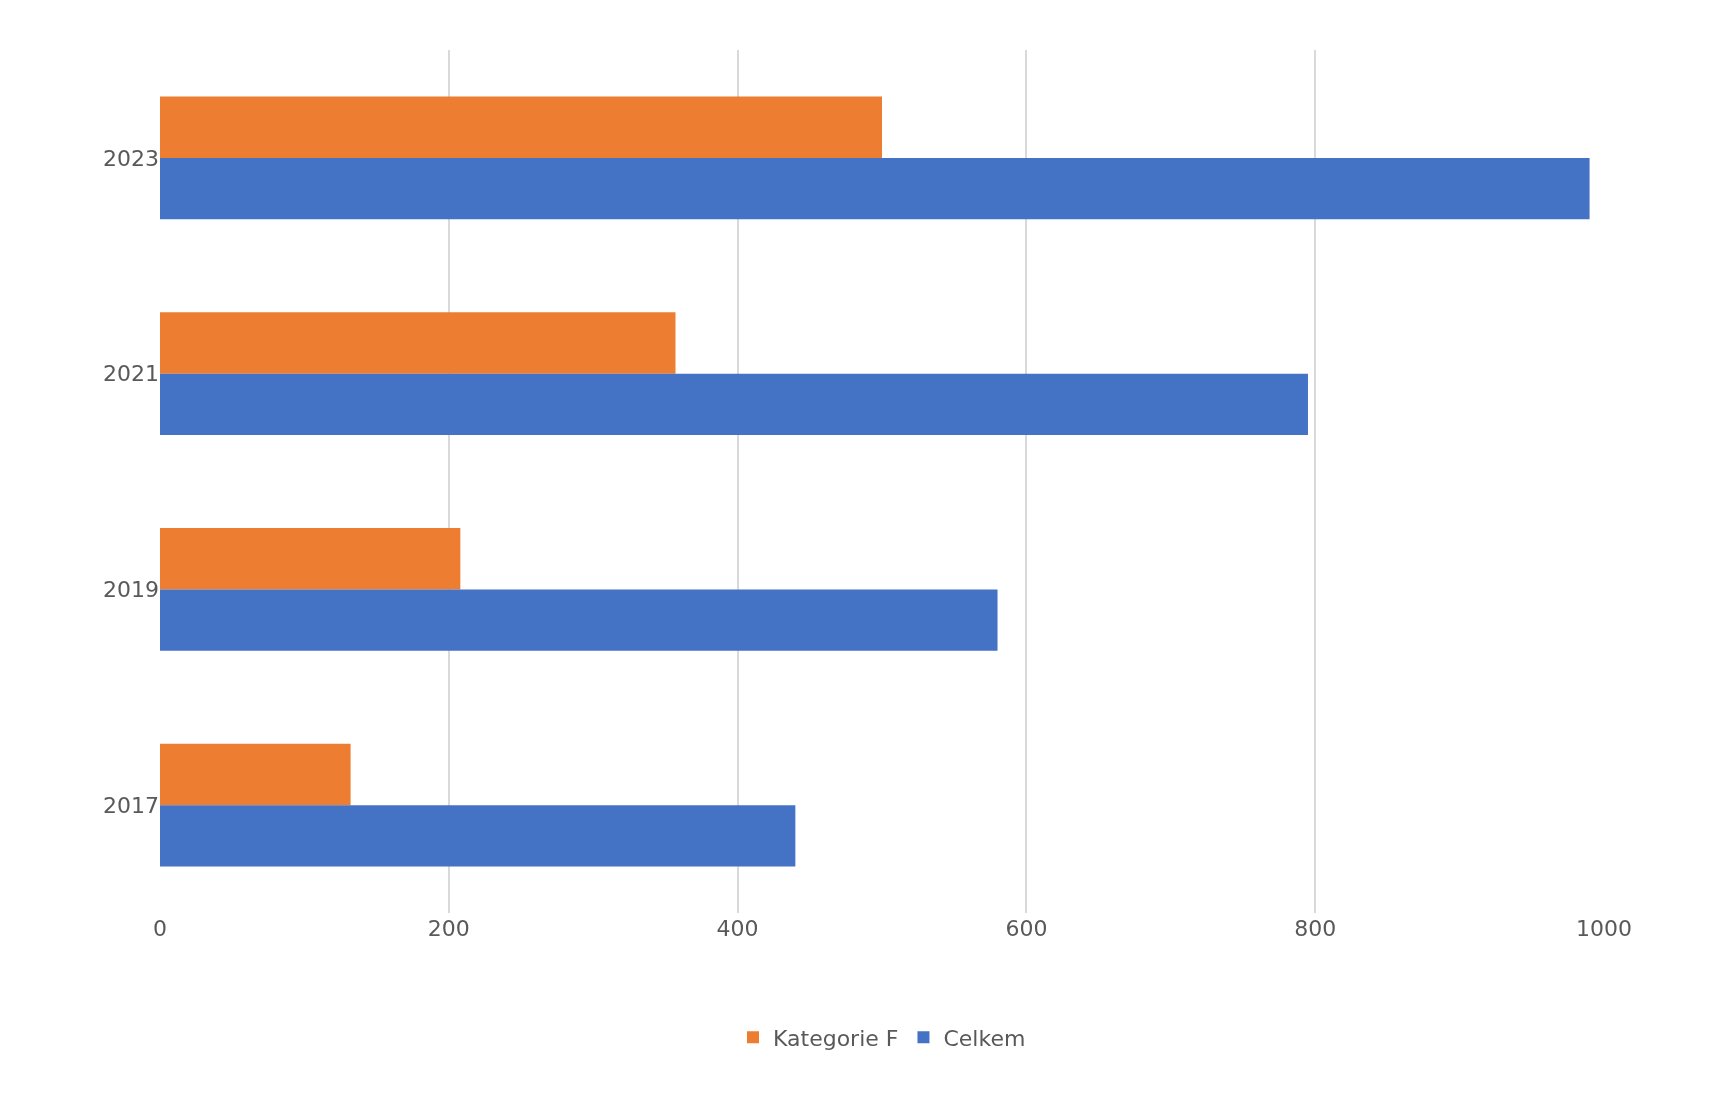 The image size is (1724, 1113). Describe the element at coordinates (737, 928) in the screenshot. I see `x-tick-label: 400` at that location.